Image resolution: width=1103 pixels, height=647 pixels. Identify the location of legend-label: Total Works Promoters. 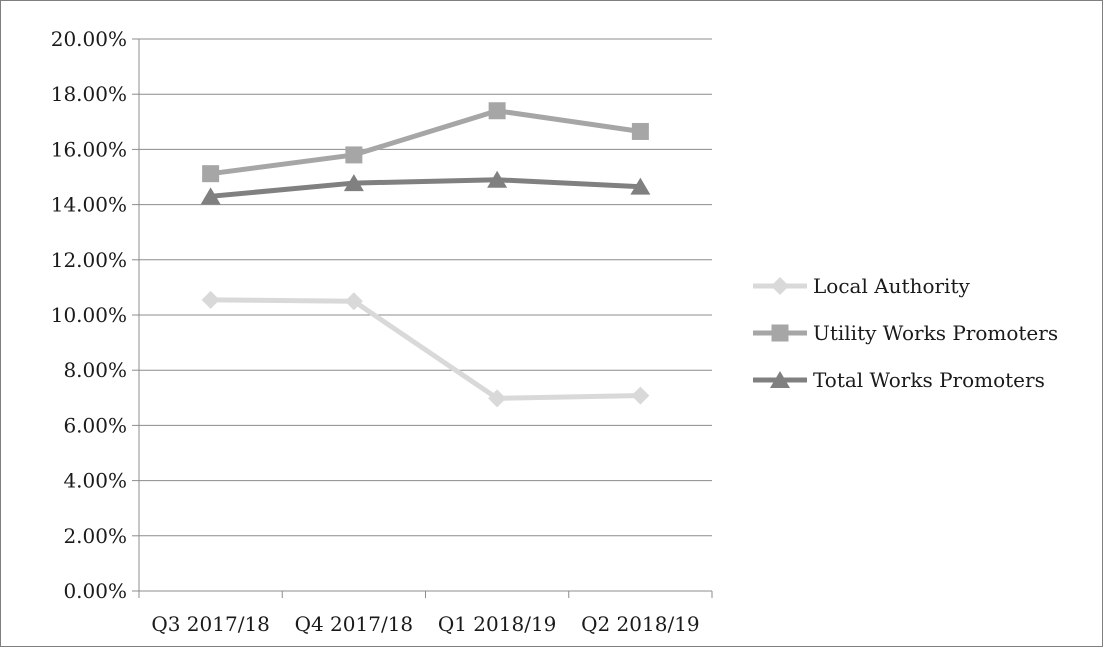
(929, 380).